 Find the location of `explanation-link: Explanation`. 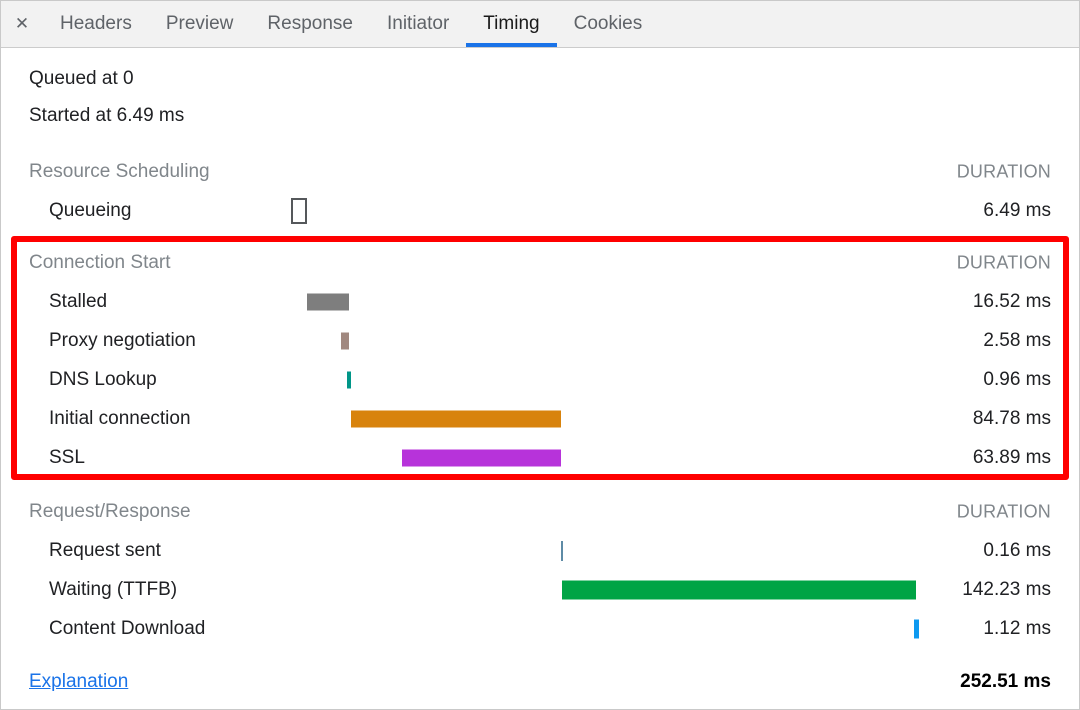

explanation-link: Explanation is located at coordinates (79, 681).